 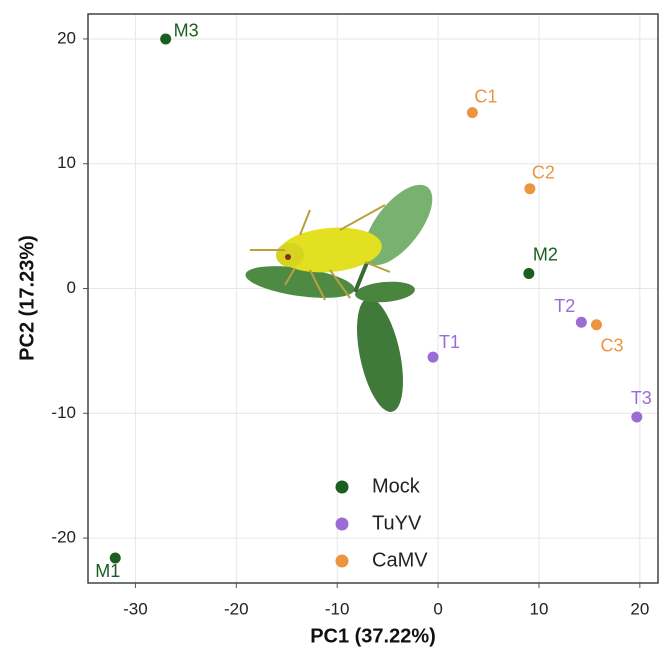 What do you see at coordinates (236, 608) in the screenshot?
I see `x-tick-label: -20` at bounding box center [236, 608].